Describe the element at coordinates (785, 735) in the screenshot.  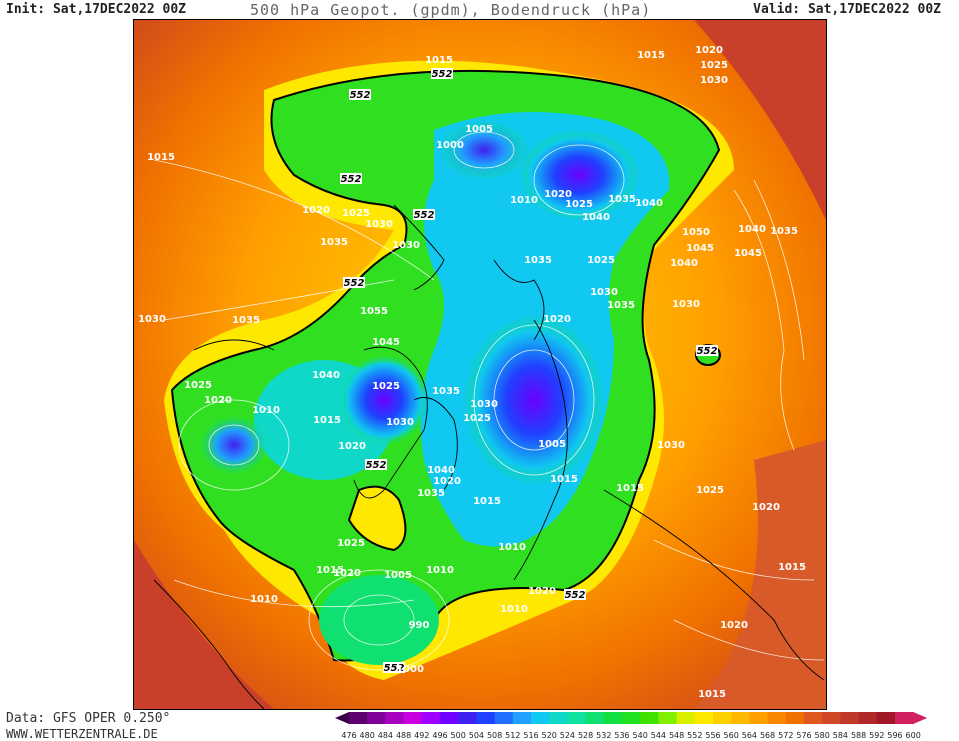
I see `color-scale-label: 572` at that location.